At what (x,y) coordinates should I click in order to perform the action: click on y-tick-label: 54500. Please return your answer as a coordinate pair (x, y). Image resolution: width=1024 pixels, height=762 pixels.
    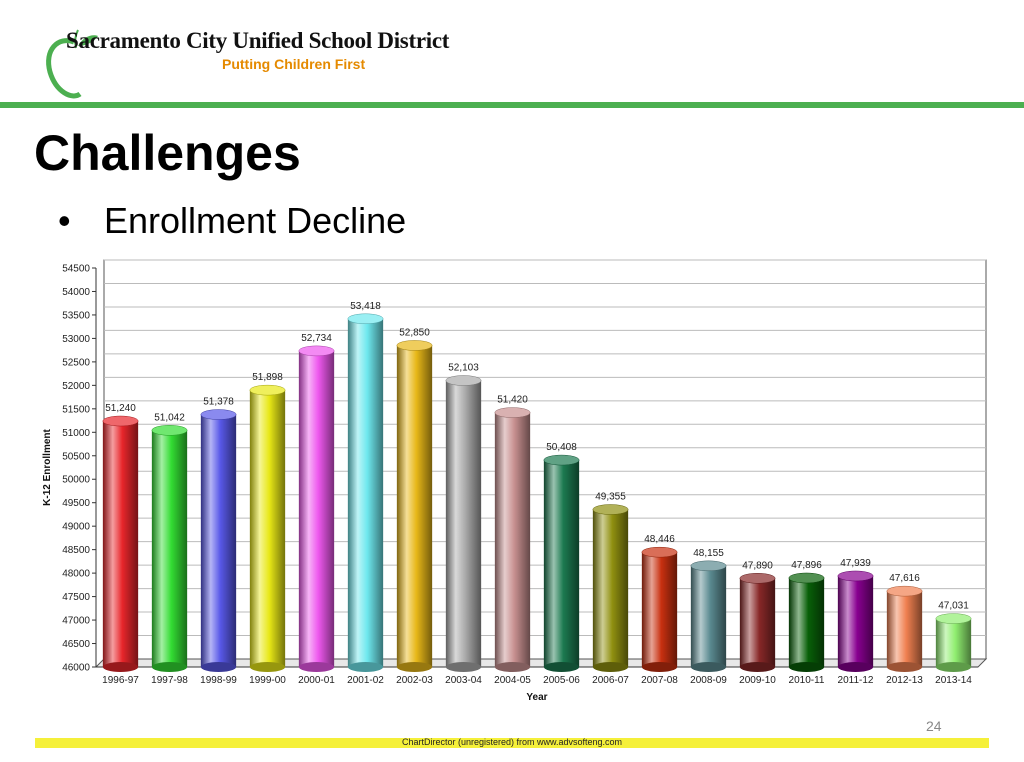
    Looking at the image, I should click on (76, 269).